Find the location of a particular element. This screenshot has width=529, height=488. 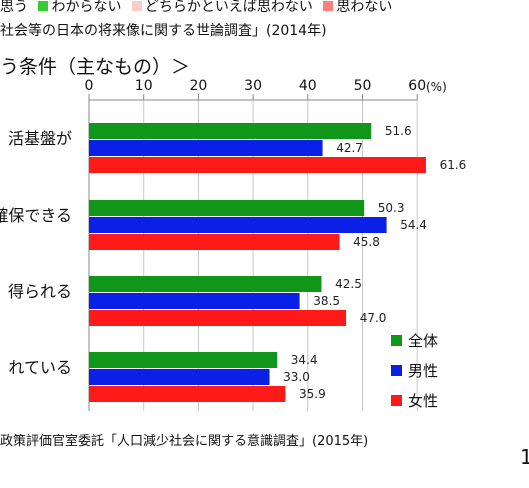

x-tick-label-30: 30 is located at coordinates (253, 86).